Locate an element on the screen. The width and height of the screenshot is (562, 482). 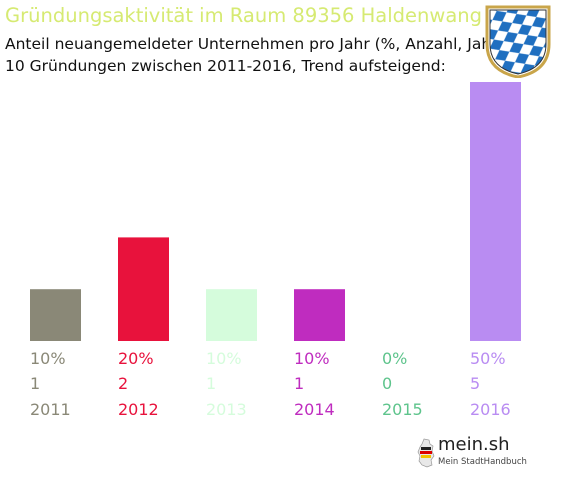
percent-label-2016: 50% is located at coordinates (488, 358).